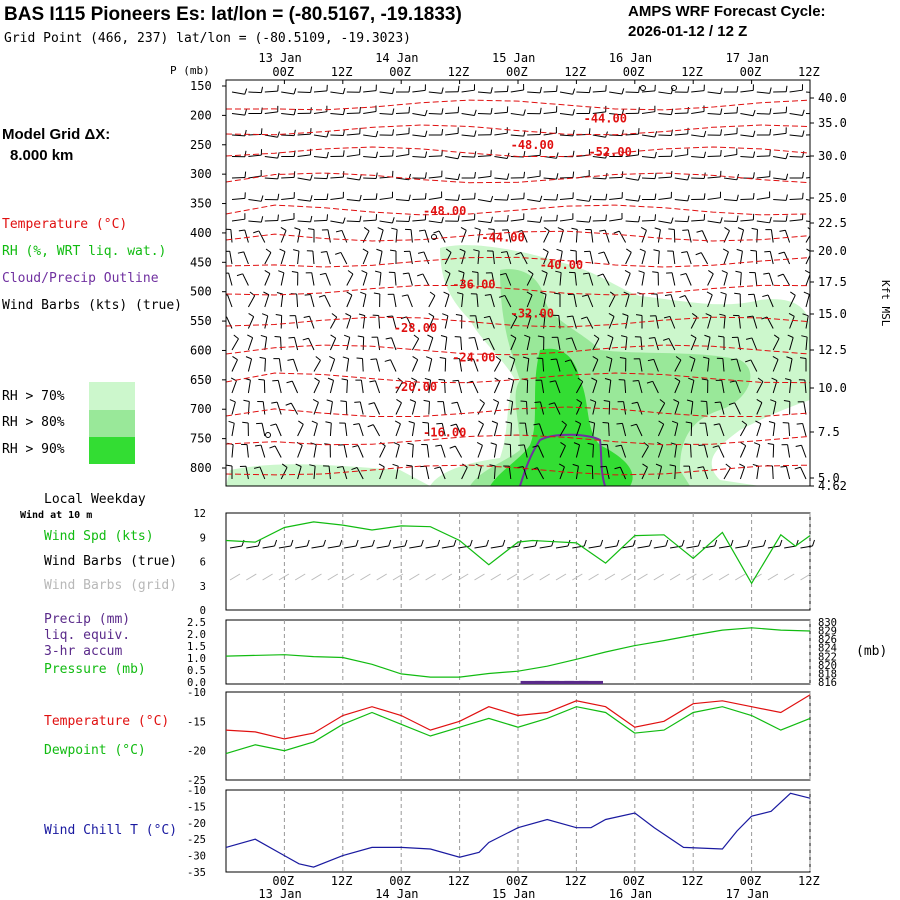 The width and height of the screenshot is (900, 900). I want to click on y-tick-label: -15, so click(196, 807).